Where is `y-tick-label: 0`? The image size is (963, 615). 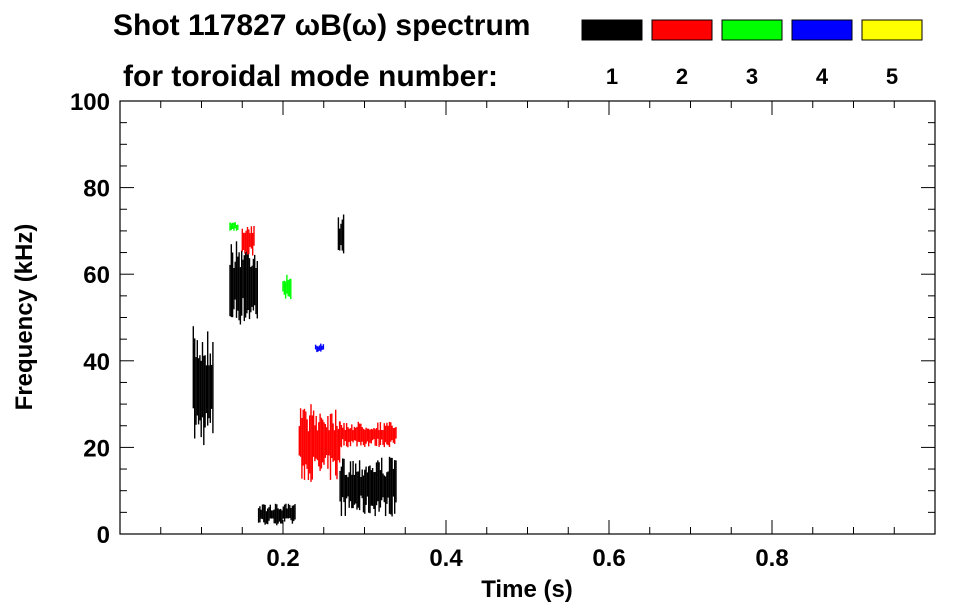 y-tick-label: 0 is located at coordinates (103, 535).